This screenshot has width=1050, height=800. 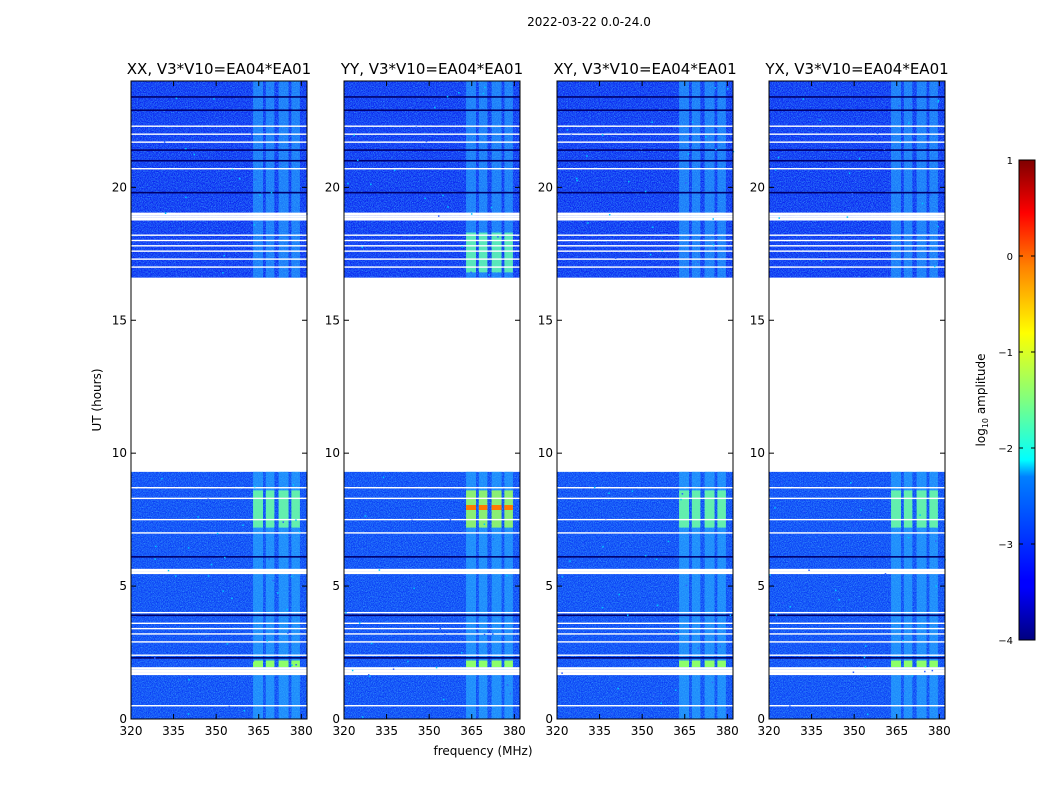 I want to click on colorbar-tick-label: −4, so click(x=1005, y=641).